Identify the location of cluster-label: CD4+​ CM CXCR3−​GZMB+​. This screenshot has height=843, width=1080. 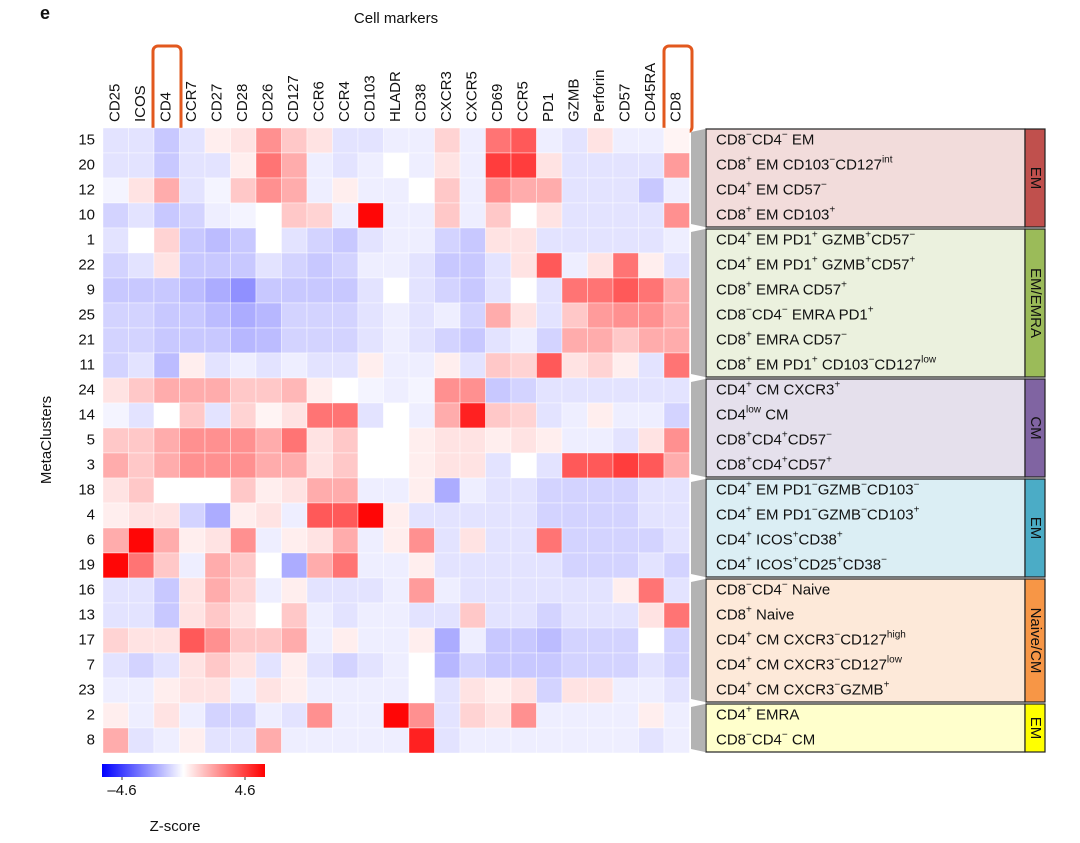
(803, 688).